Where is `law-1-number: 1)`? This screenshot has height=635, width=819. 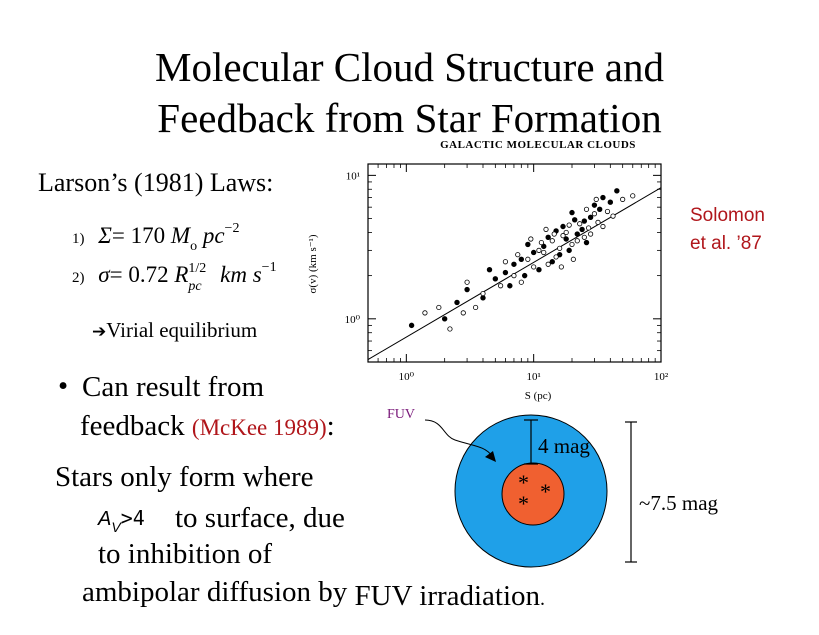 law-1-number: 1) is located at coordinates (78, 239).